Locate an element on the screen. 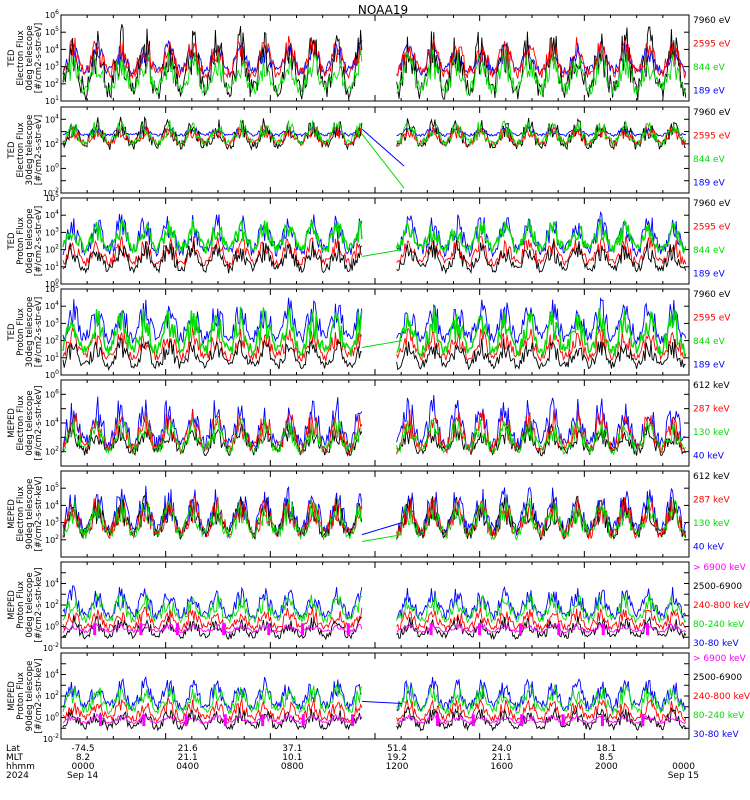 This screenshot has height=800, width=750. y-tick-label: 10³ is located at coordinates (52, 231).